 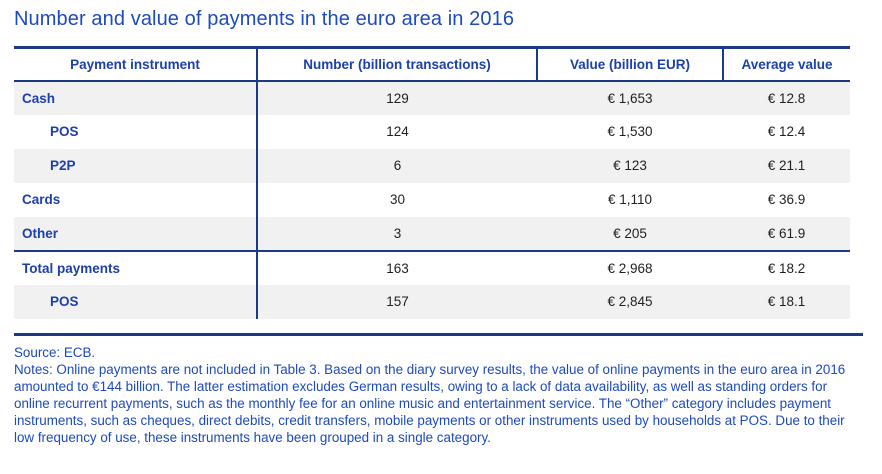 I want to click on cell-number: 129, so click(x=397, y=97).